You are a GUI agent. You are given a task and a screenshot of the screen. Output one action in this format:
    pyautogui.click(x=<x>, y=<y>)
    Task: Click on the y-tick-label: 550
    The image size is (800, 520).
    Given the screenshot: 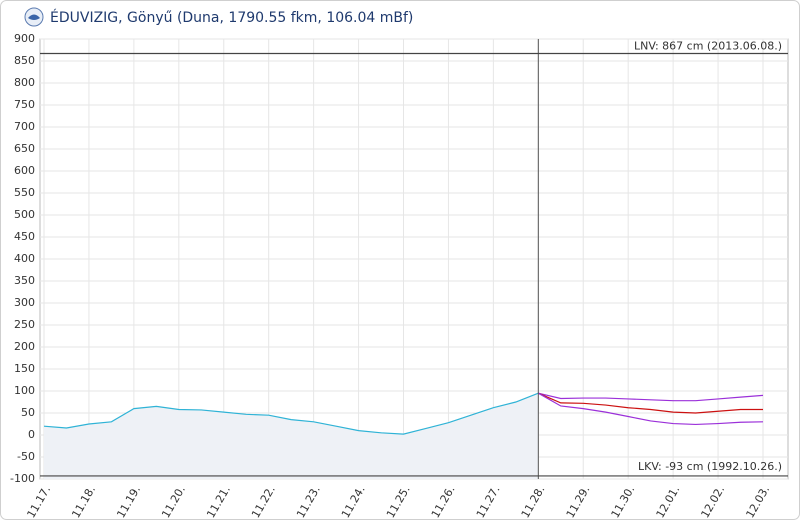 What is the action you would take?
    pyautogui.click(x=24, y=192)
    